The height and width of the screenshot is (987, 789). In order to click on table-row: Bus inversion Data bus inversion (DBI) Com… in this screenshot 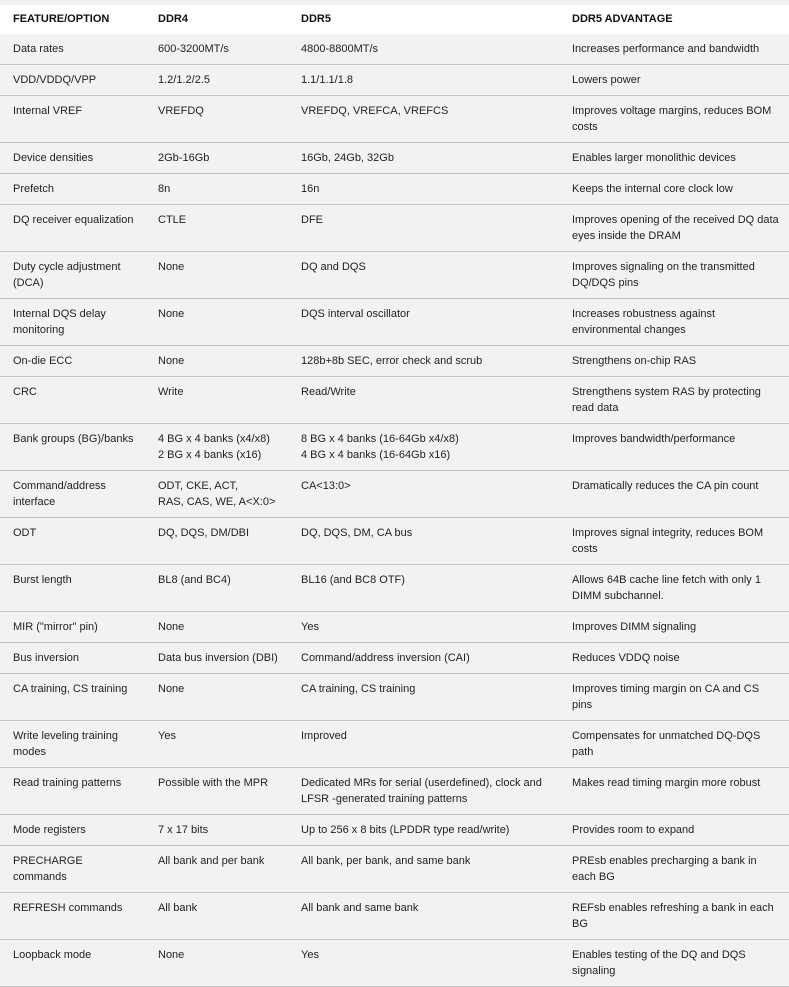, I will do `click(394, 658)`.